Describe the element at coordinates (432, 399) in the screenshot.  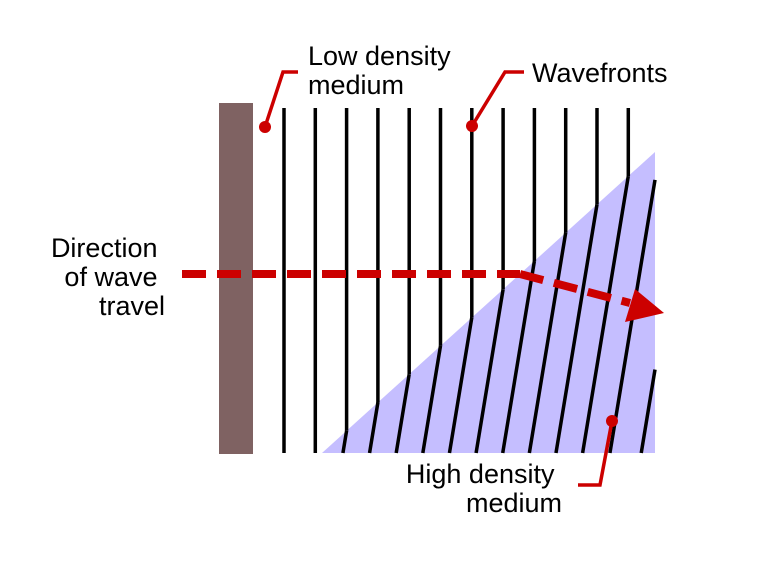
I see `wavefront-line-5-lower` at that location.